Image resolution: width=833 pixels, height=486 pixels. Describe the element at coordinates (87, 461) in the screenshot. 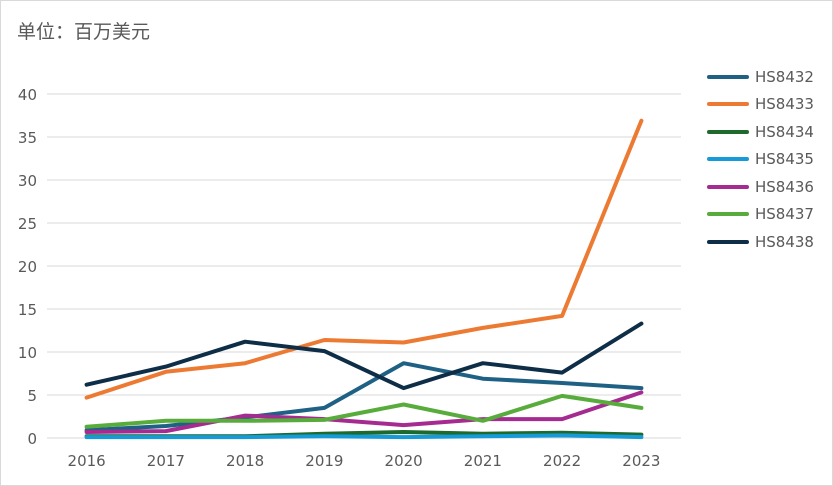

I see `x-tick-label: 2016` at that location.